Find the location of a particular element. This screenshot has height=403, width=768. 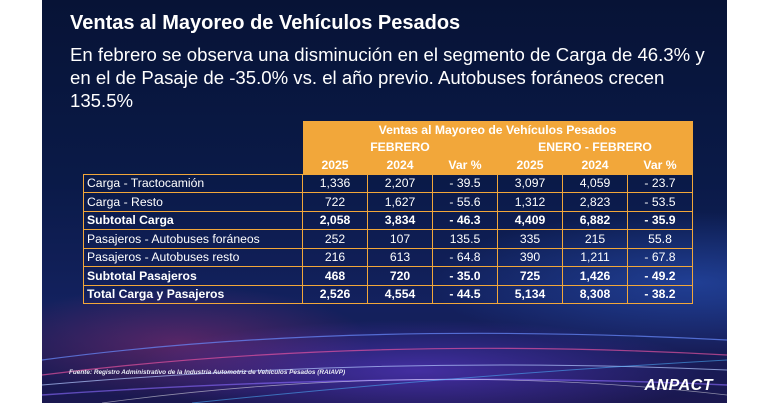

row-label: Carga - Tractocamión is located at coordinates (193, 183).